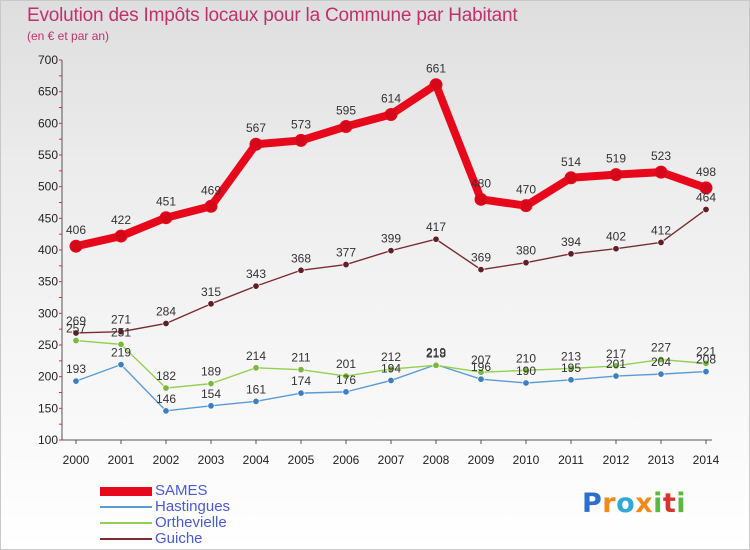 The width and height of the screenshot is (750, 550). Describe the element at coordinates (48, 250) in the screenshot. I see `y-tick-label: 400` at that location.